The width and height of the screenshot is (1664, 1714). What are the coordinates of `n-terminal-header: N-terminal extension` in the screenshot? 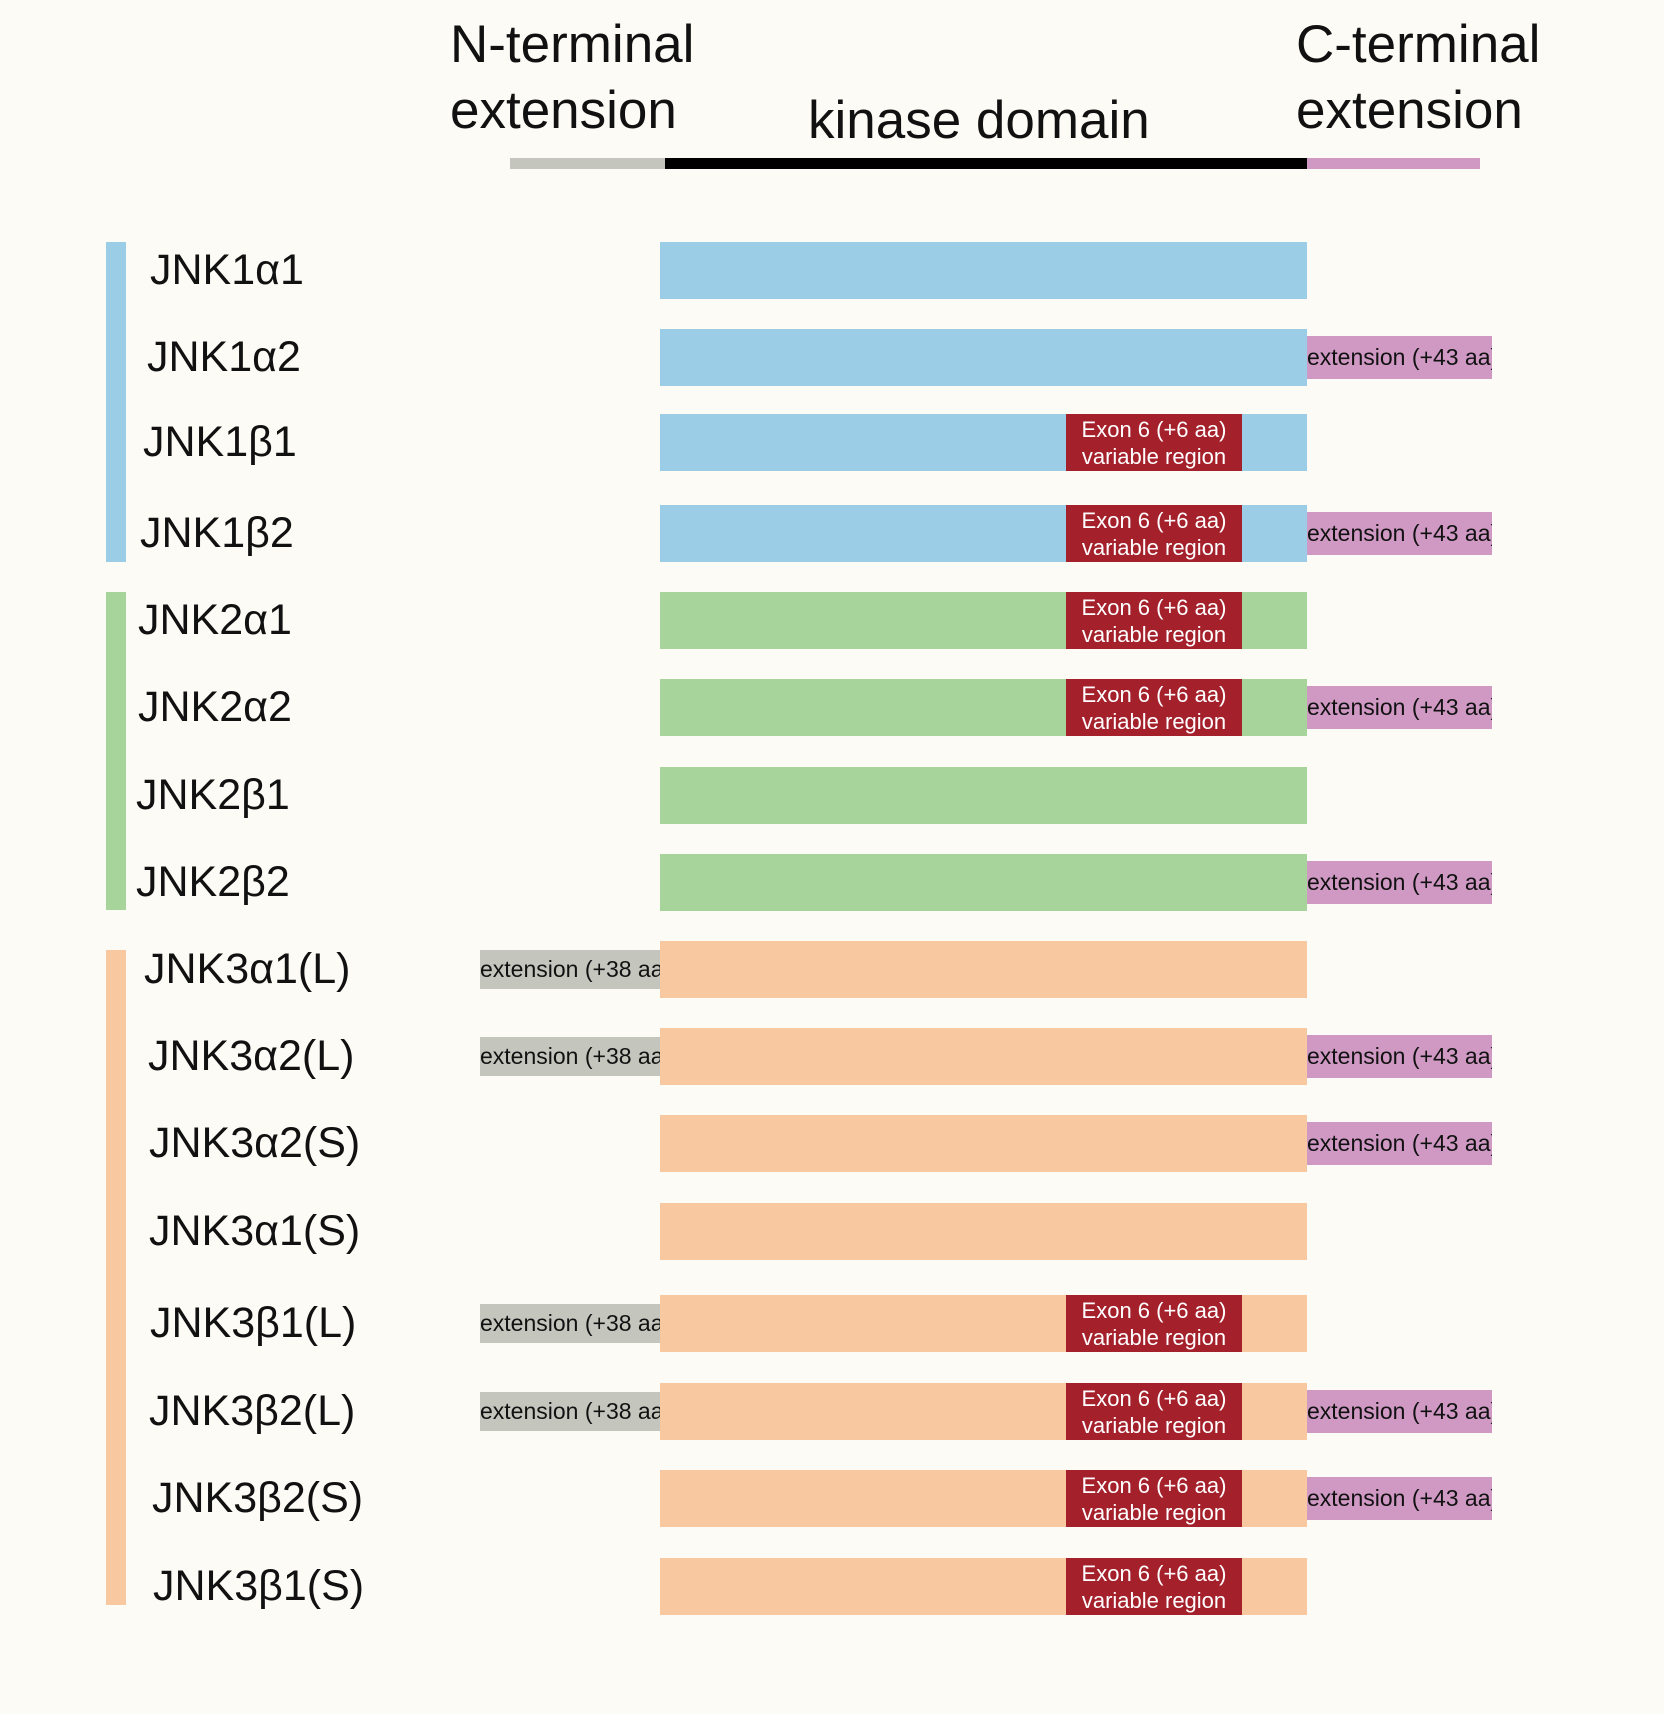 It's located at (572, 77).